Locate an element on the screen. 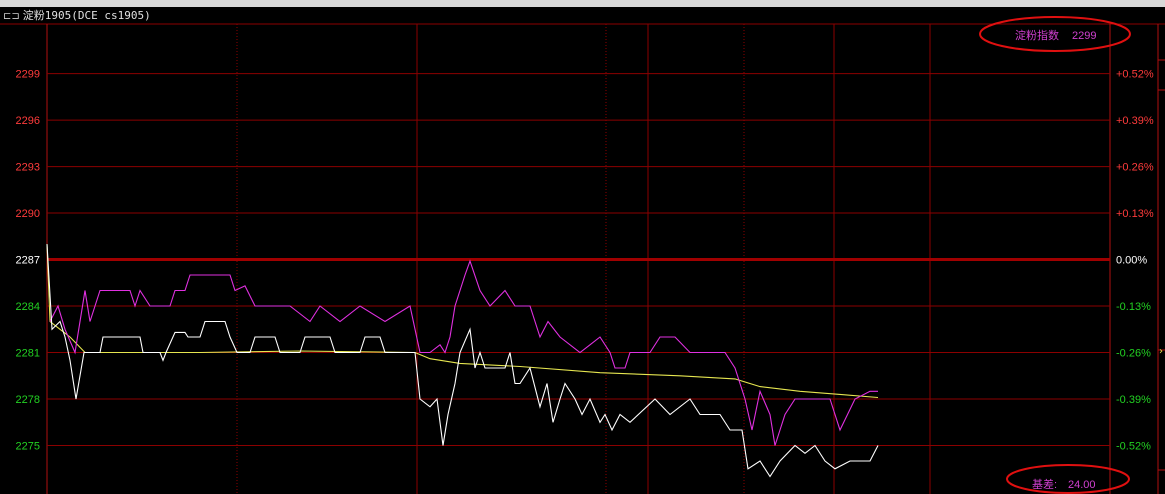 The height and width of the screenshot is (494, 1165). index-name: 淀粉指数 is located at coordinates (1037, 35).